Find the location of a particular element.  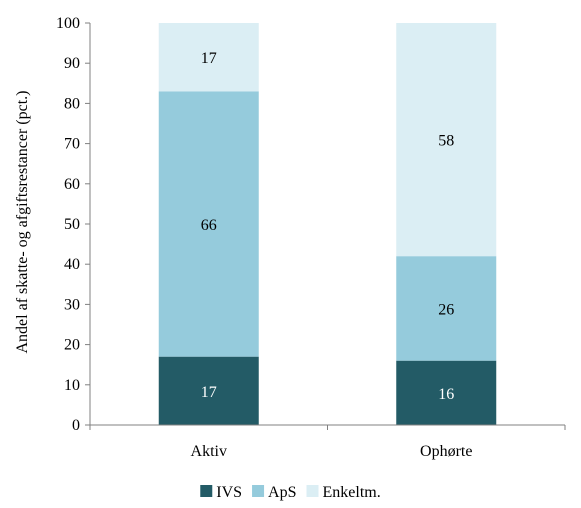

y-tick-label: 100 is located at coordinates (68, 23).